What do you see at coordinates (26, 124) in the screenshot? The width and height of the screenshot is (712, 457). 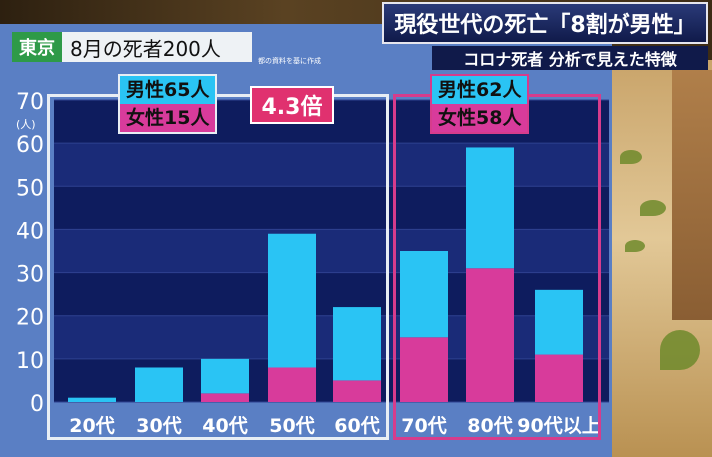 I see `y-axis-unit-label: (人)` at bounding box center [26, 124].